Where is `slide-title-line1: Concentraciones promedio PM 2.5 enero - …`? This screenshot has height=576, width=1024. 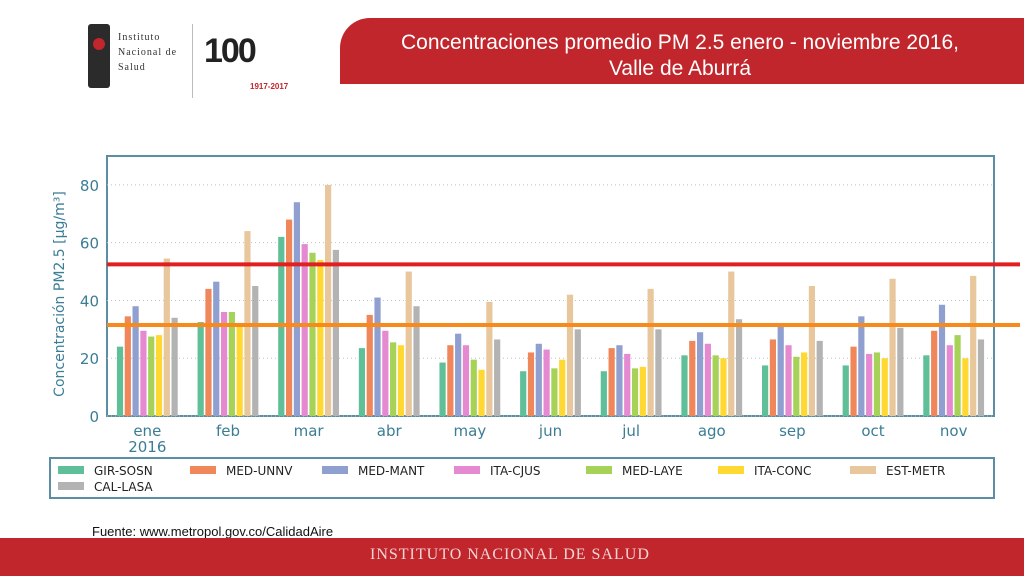 slide-title-line1: Concentraciones promedio PM 2.5 enero - … is located at coordinates (680, 42).